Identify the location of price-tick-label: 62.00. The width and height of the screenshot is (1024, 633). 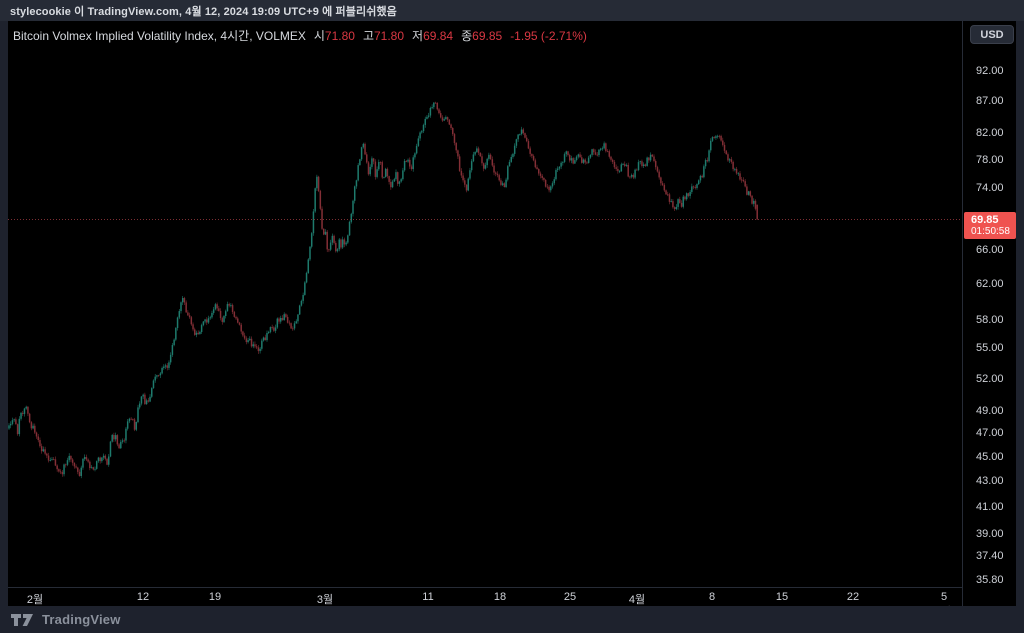
(990, 283).